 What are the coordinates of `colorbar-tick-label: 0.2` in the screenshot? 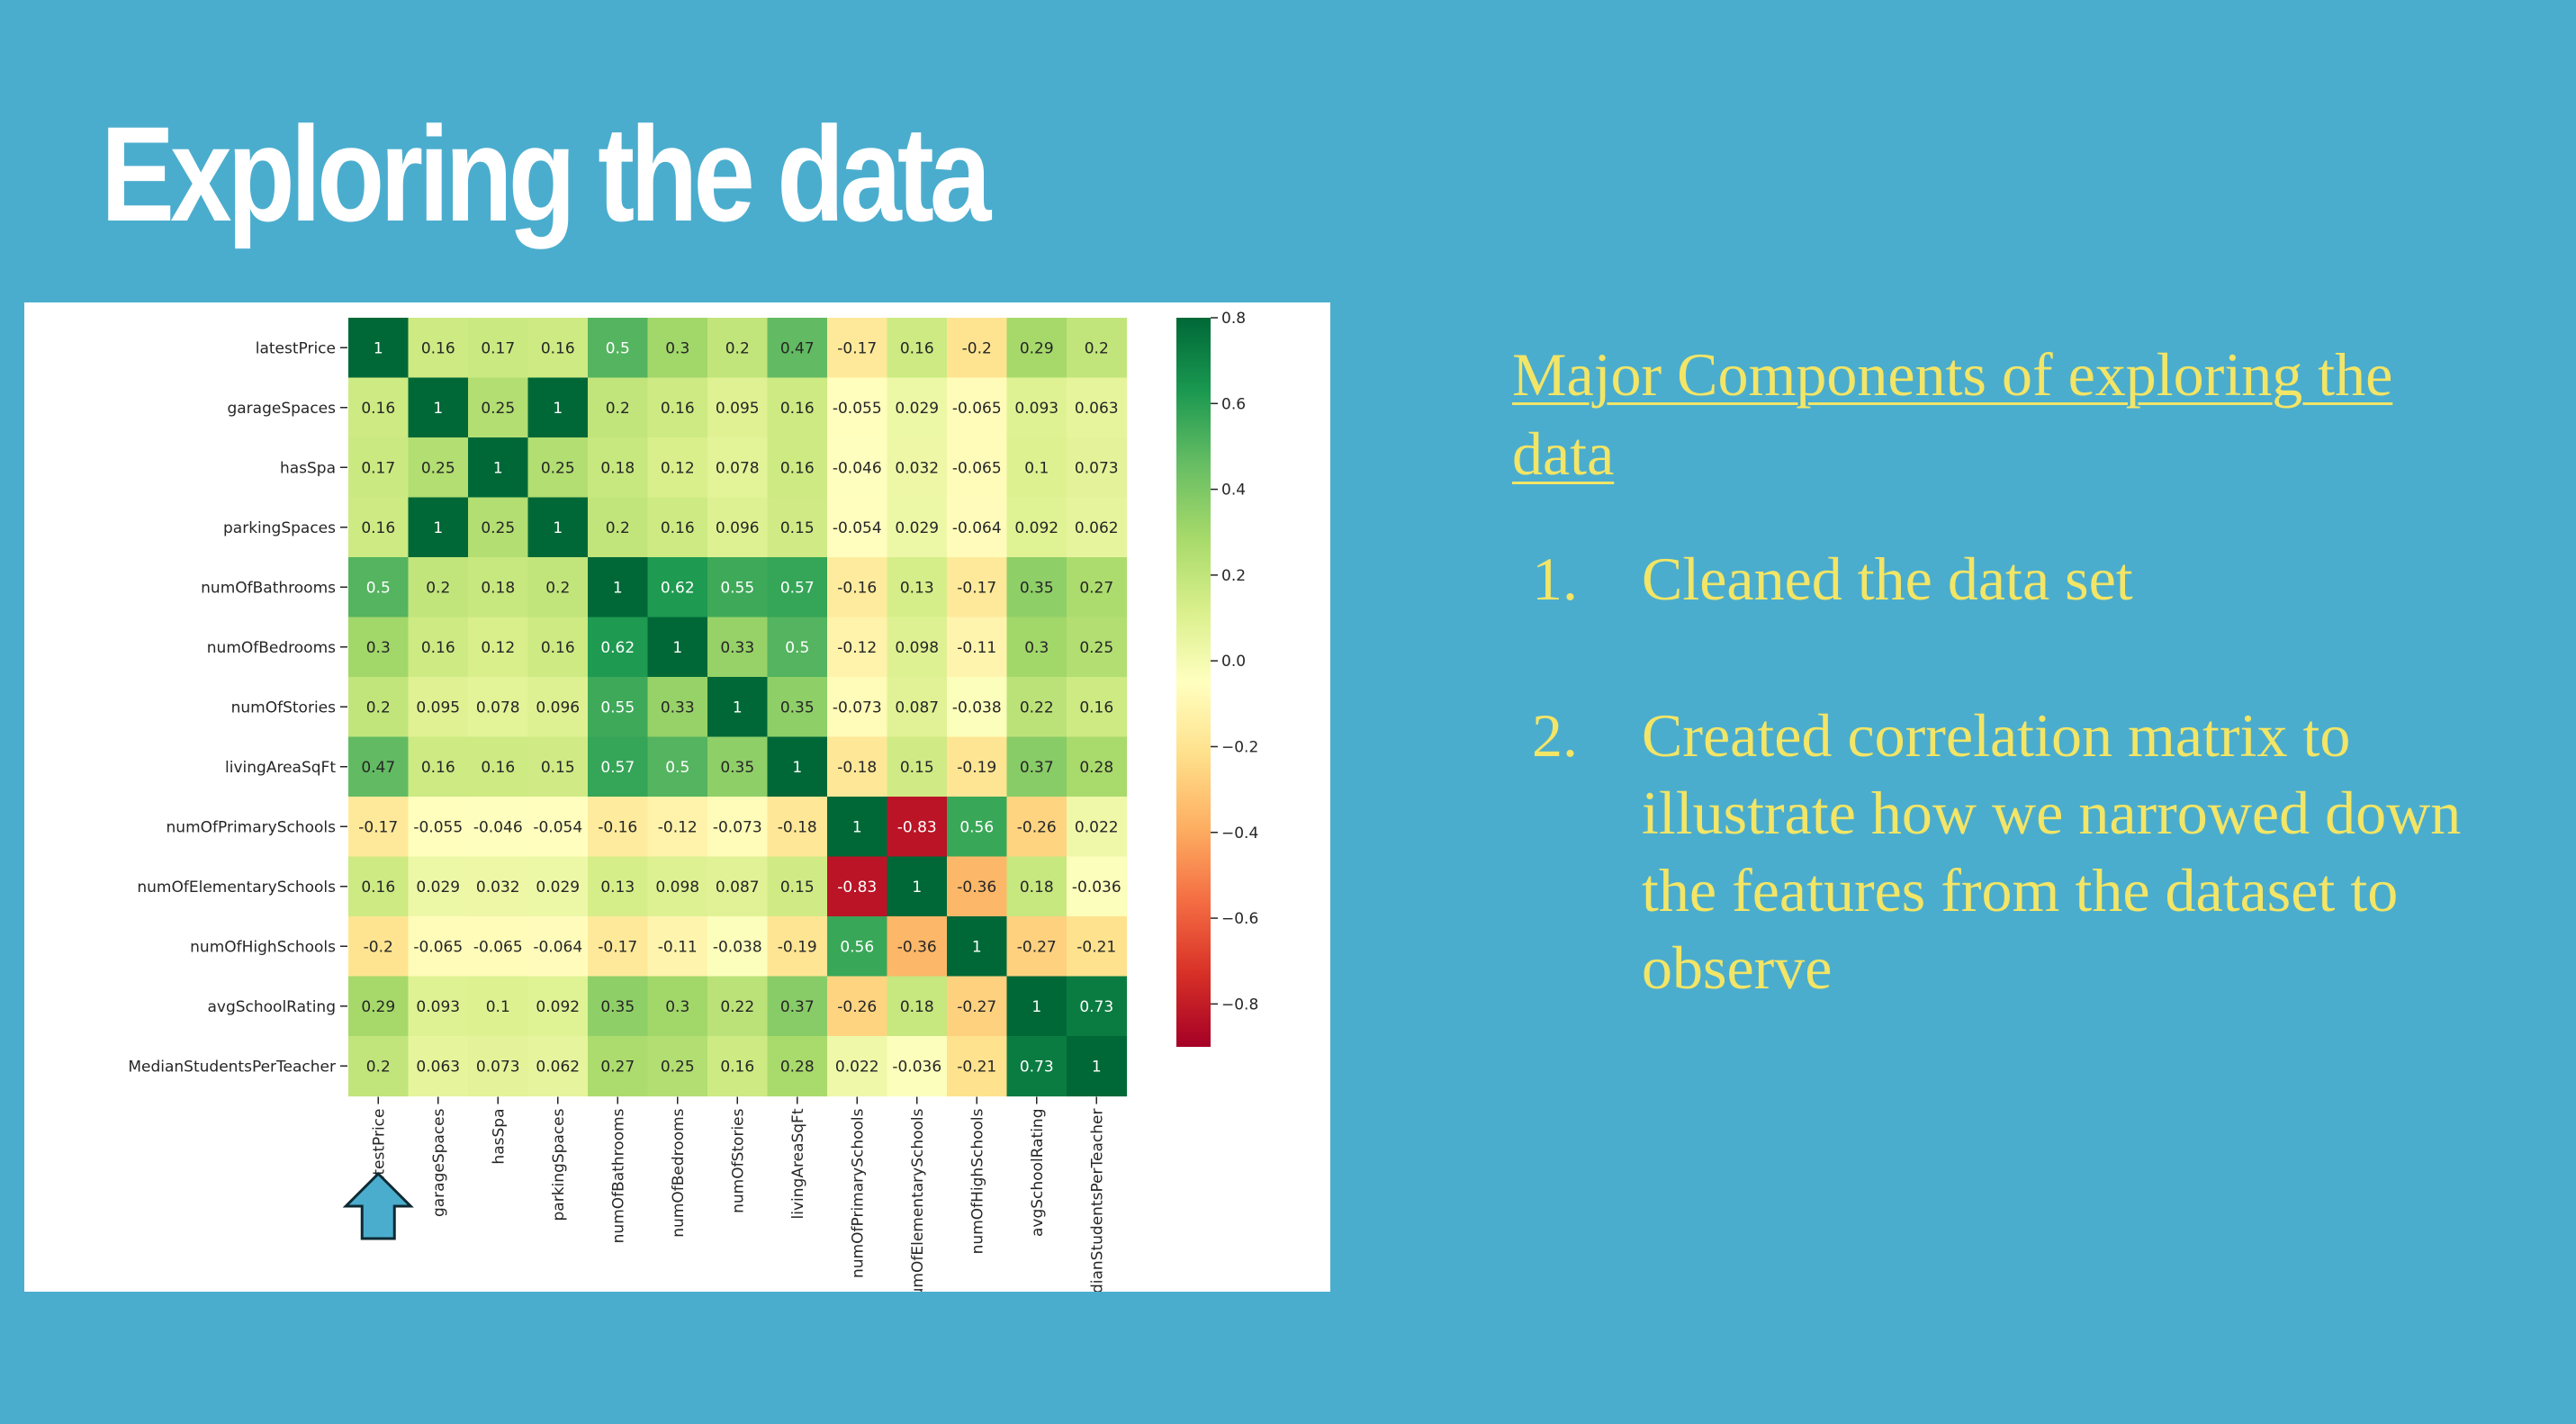 It's located at (1233, 576).